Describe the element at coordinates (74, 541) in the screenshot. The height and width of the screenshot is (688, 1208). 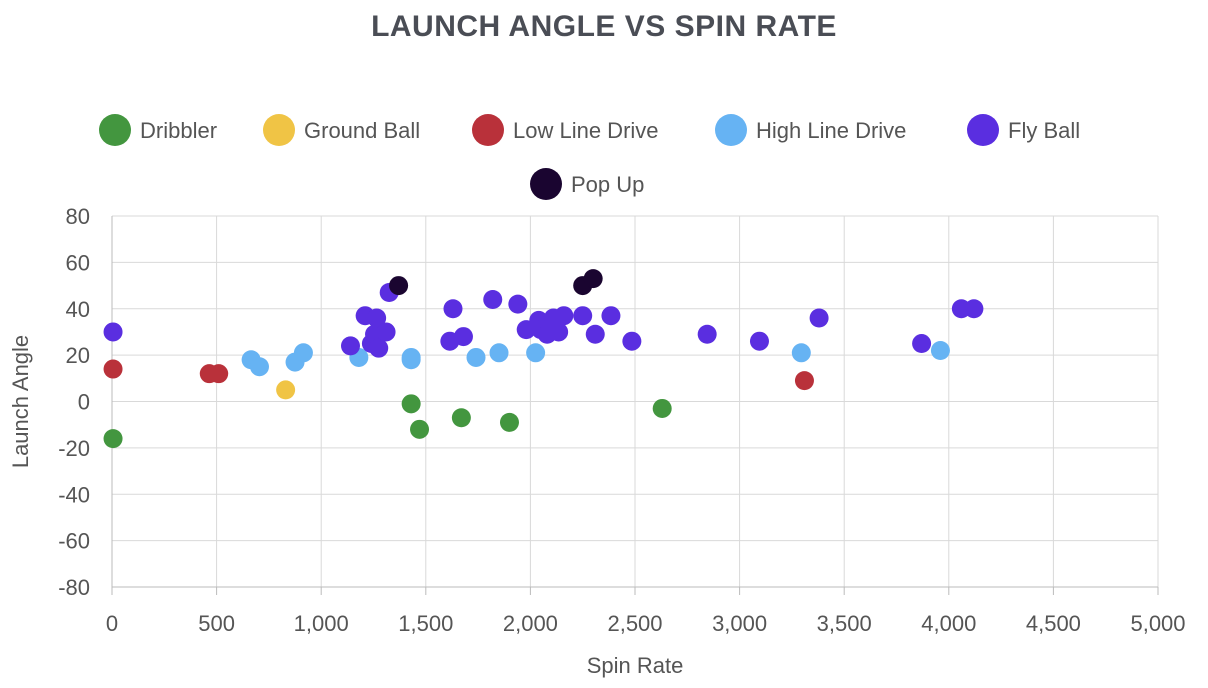
I see `y-tick-label: -60` at that location.